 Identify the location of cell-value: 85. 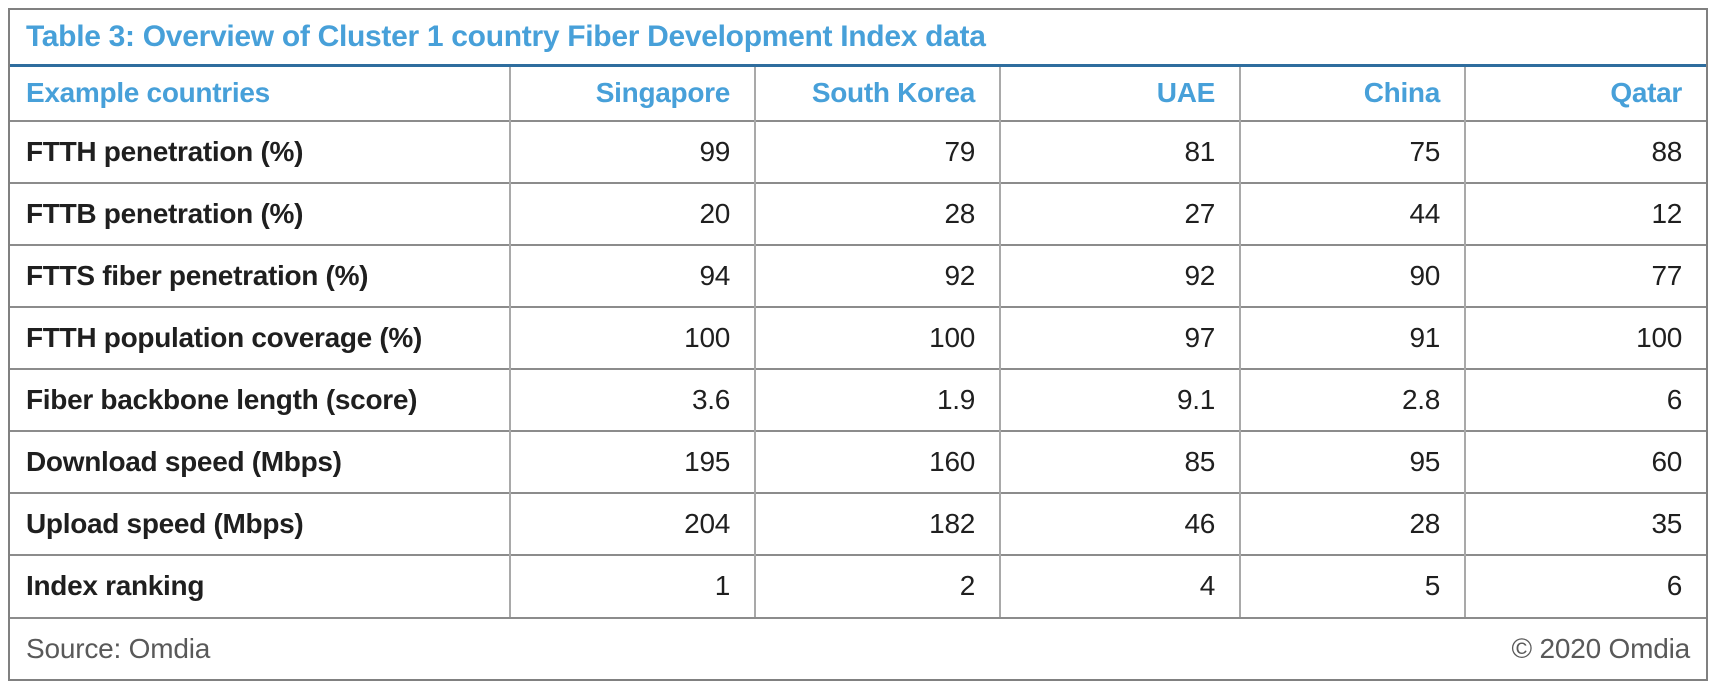
(1119, 461).